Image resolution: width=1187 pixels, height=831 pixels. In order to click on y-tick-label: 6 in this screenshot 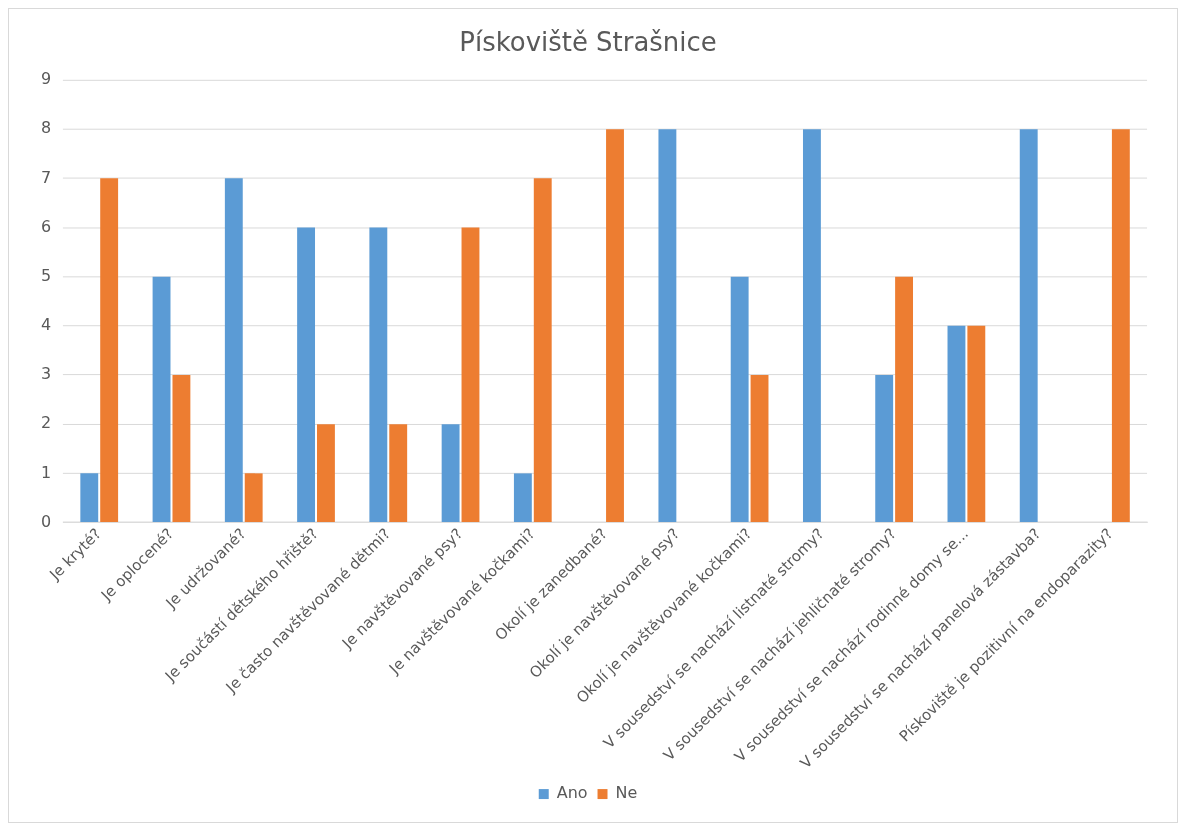, I will do `click(46, 226)`.